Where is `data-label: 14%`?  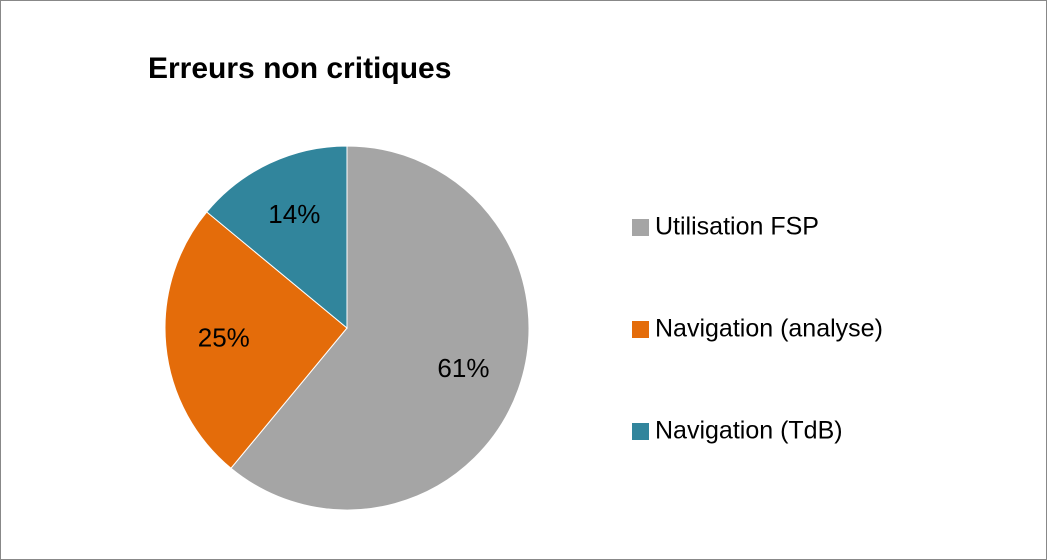 data-label: 14% is located at coordinates (294, 214).